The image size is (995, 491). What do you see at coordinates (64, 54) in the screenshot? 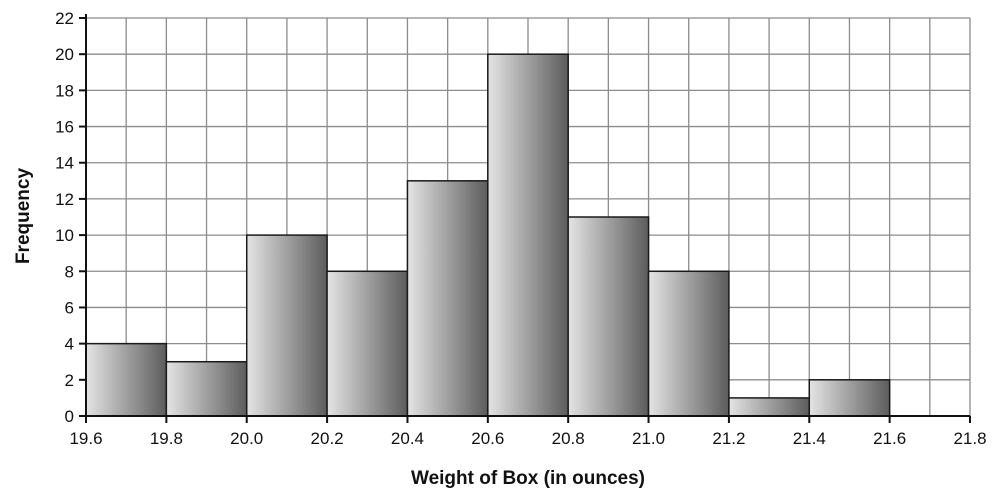
I see `y-tick-label: 20` at bounding box center [64, 54].